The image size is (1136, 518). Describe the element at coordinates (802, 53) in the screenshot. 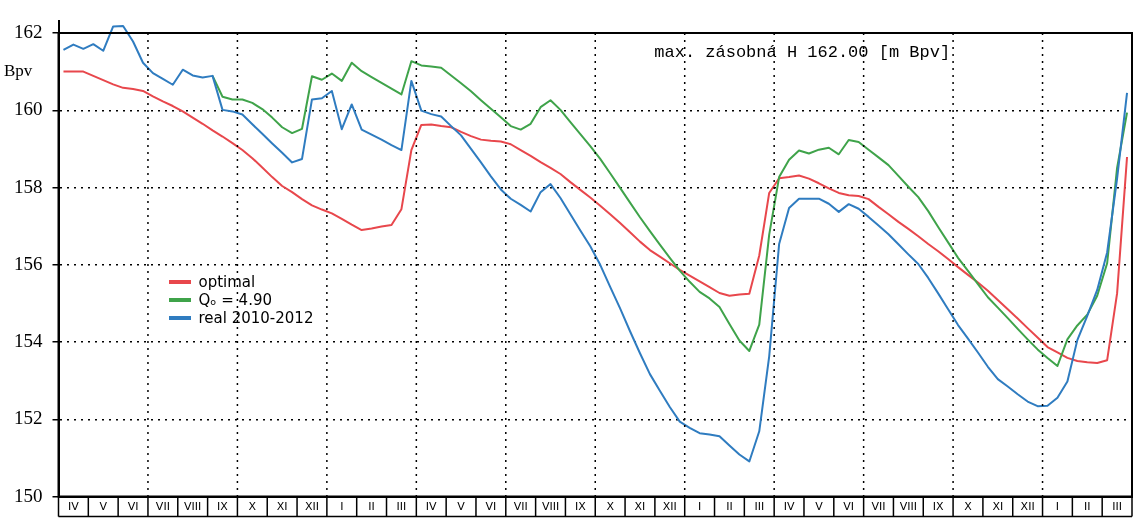

I see `annotation: max. zásobná H 162.00 [m Bpv]` at that location.